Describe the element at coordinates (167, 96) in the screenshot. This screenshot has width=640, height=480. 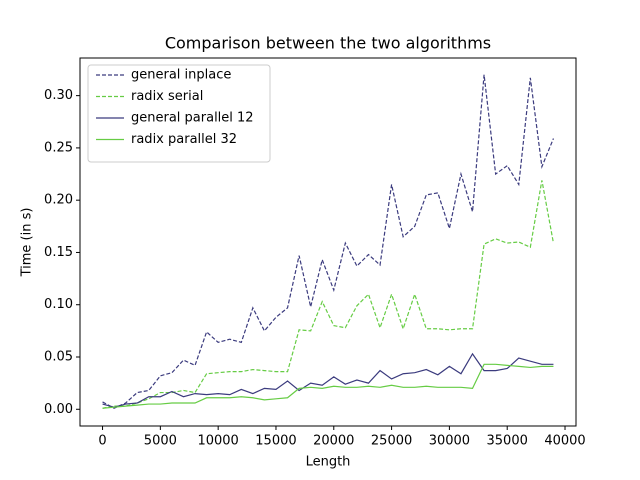
I see `legend-label: radix serial` at that location.